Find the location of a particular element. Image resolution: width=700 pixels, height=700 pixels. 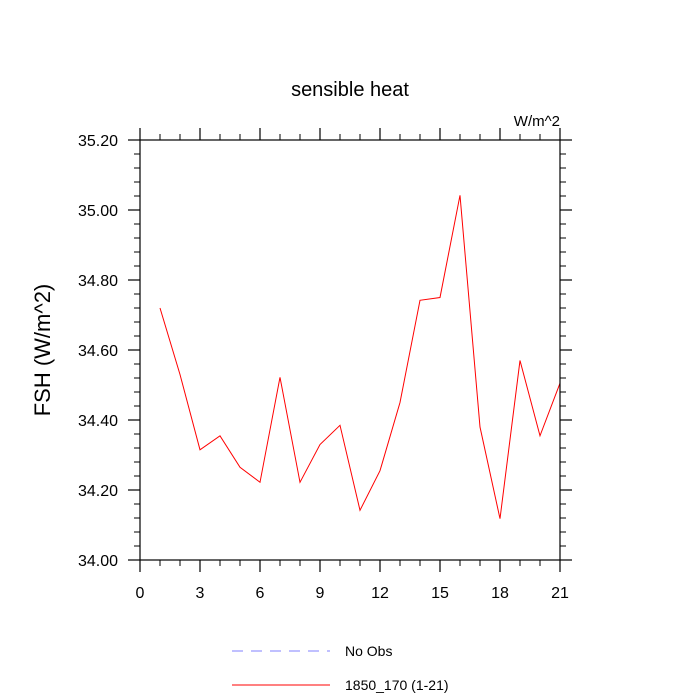

x-tick-label: 15 is located at coordinates (440, 593).